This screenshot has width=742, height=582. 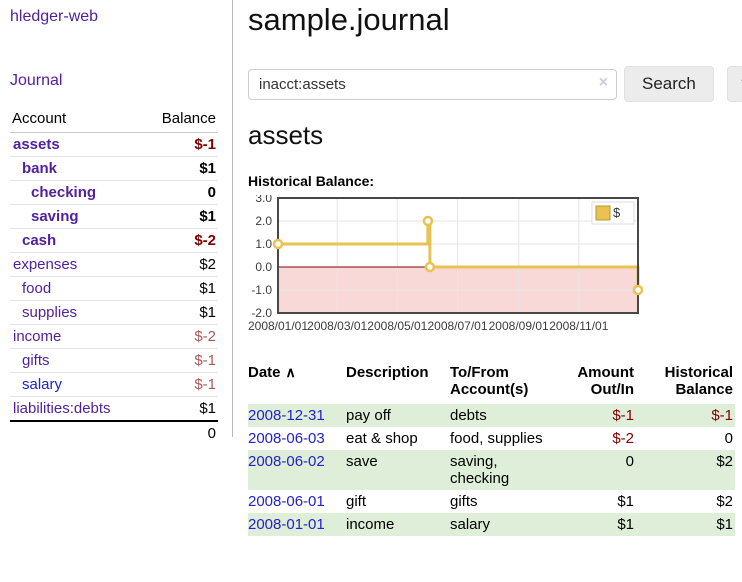 I want to click on account-row: gifts $-1, so click(x=114, y=360).